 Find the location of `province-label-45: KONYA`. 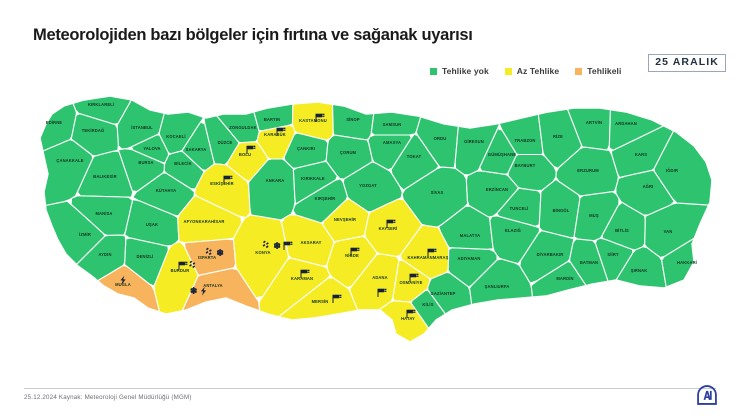

province-label-45: KONYA is located at coordinates (262, 252).